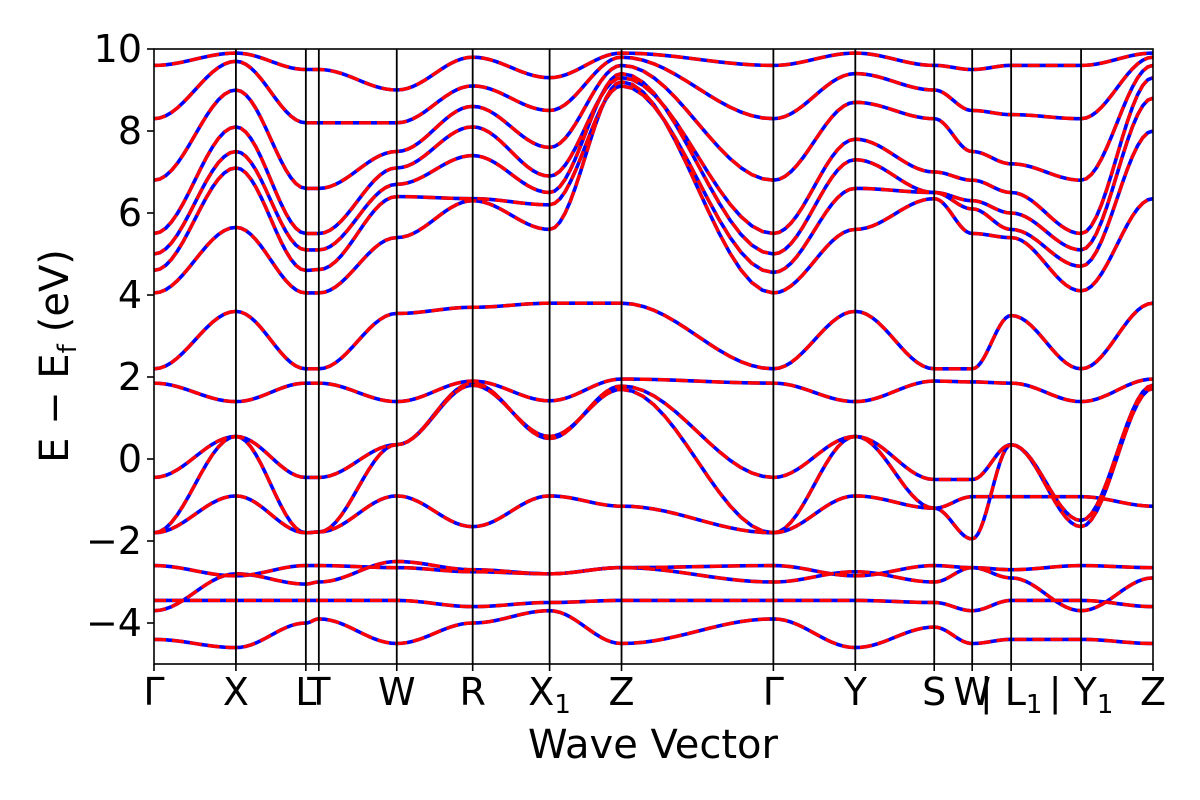  Describe the element at coordinates (130, 377) in the screenshot. I see `y-tick-label-4: 2` at that location.